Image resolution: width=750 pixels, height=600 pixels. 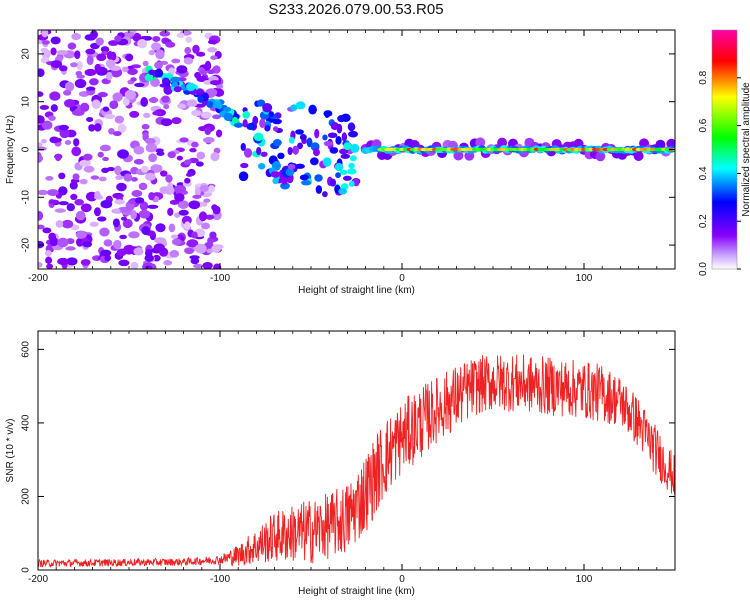 What do you see at coordinates (10, 451) in the screenshot?
I see `y-axis-label: SNR (10 * v/v)` at bounding box center [10, 451].